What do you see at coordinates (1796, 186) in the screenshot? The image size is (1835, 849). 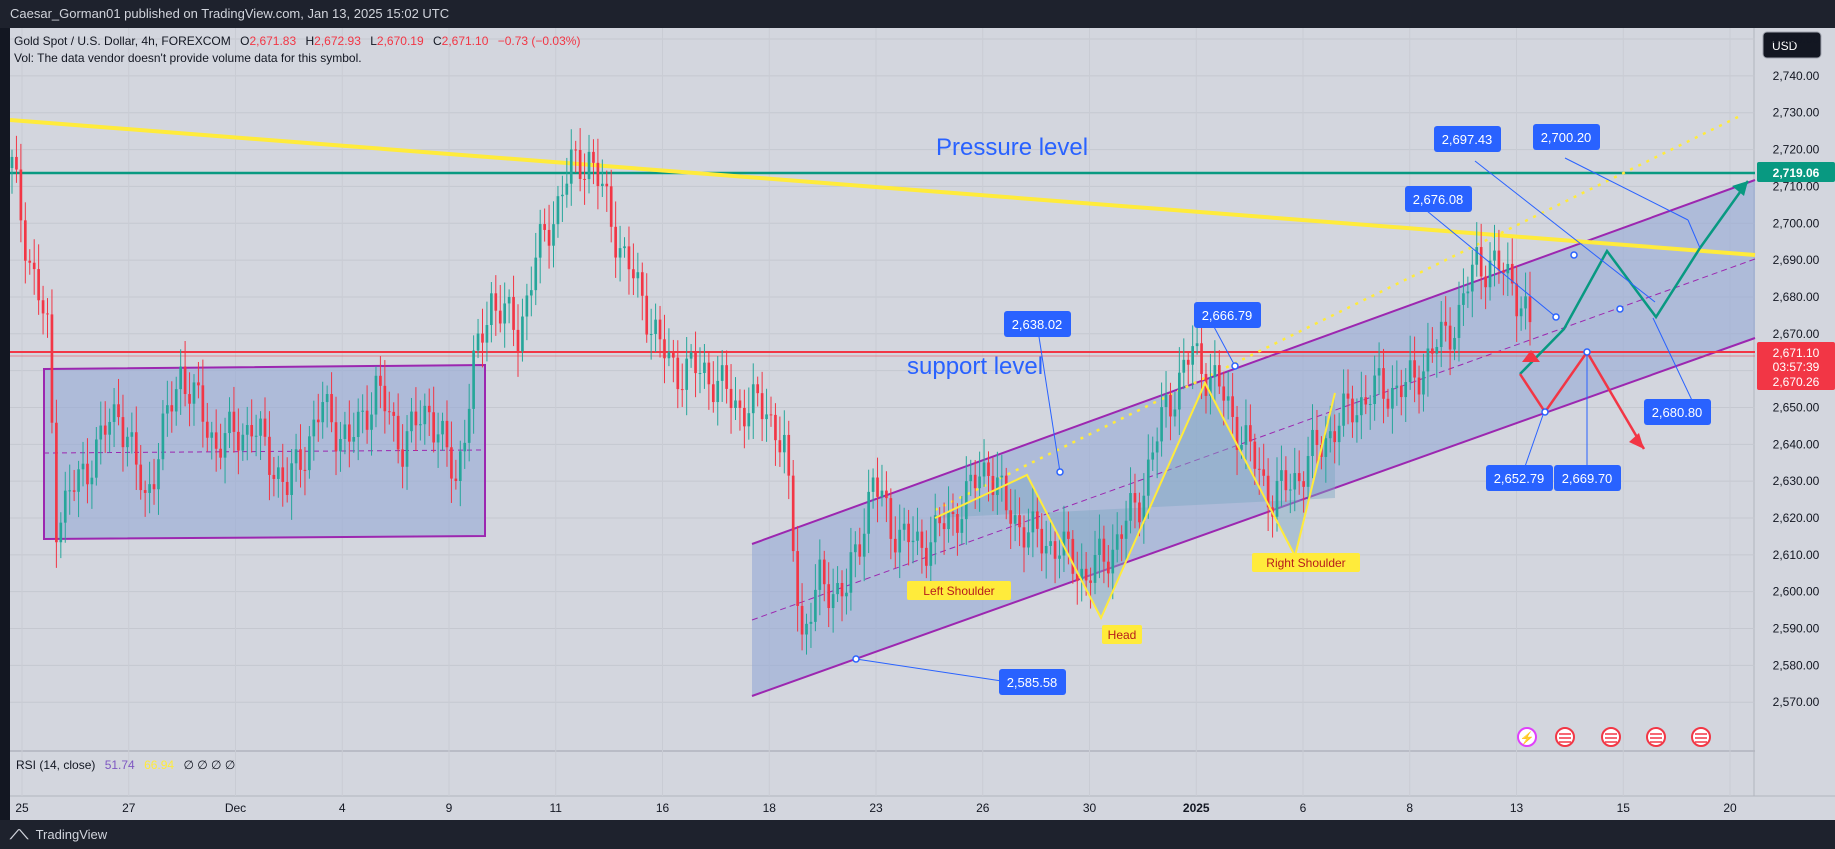 I see `price-tick-label: 2,710.00` at bounding box center [1796, 186].